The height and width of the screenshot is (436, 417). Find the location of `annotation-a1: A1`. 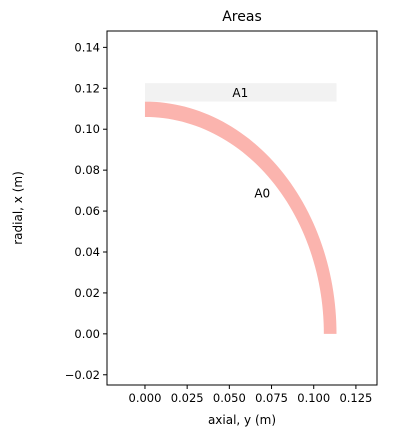

annotation-a1: A1 is located at coordinates (240, 93).